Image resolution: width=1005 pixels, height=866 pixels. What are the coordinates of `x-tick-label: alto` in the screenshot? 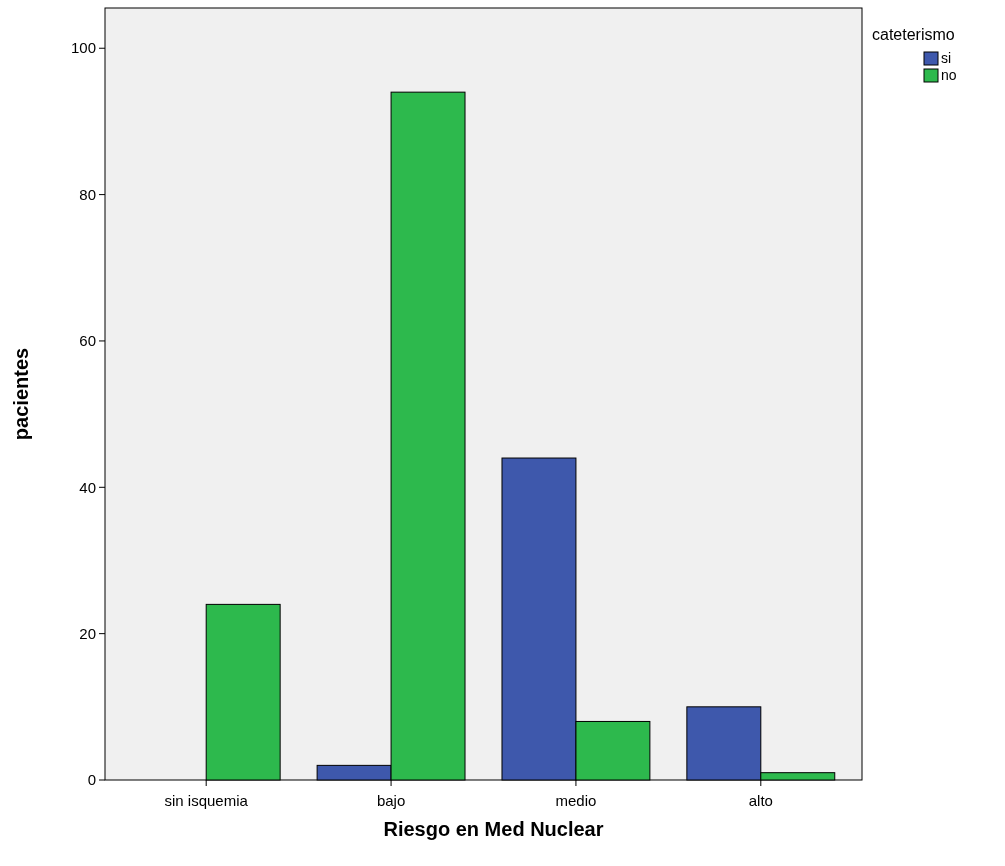 It's located at (760, 800).